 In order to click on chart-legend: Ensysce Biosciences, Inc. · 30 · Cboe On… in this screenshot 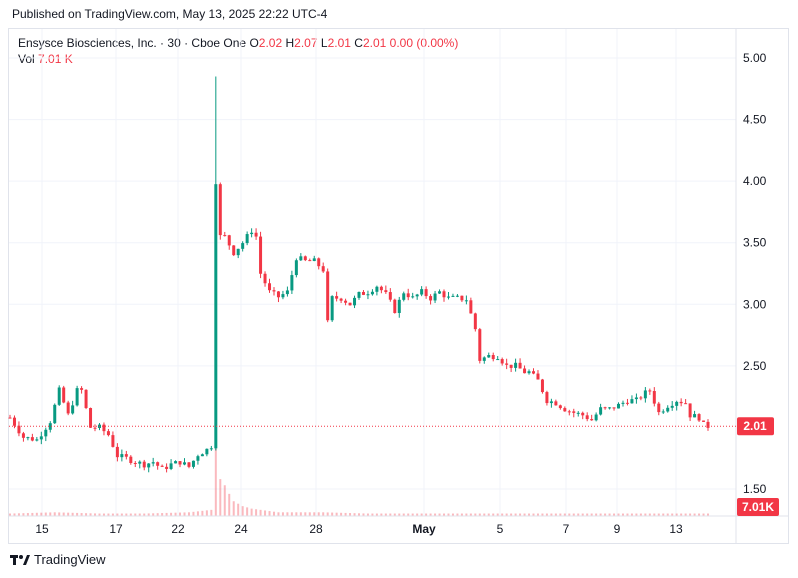, I will do `click(238, 51)`.